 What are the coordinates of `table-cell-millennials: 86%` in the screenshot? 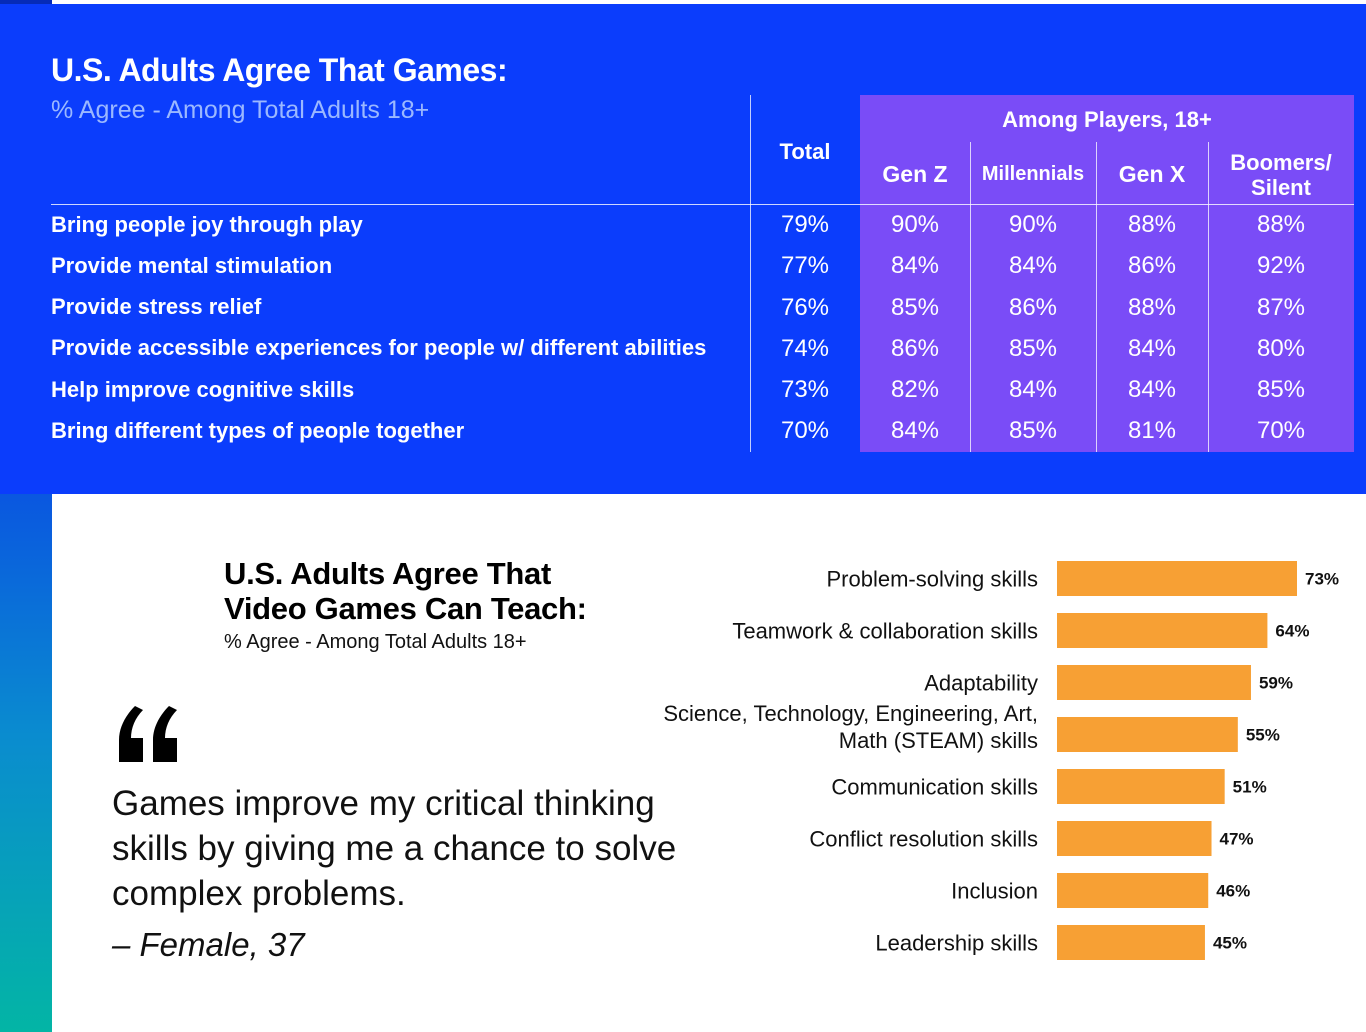 It's located at (1033, 307).